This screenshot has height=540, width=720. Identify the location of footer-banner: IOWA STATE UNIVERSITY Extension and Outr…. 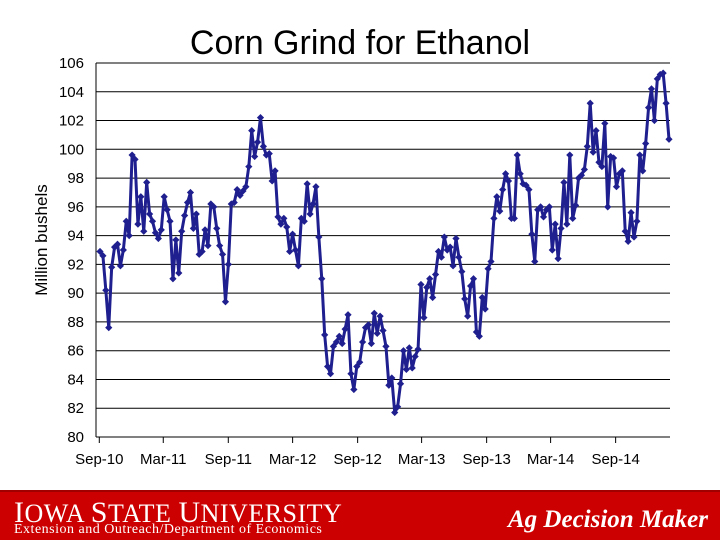
(360, 515).